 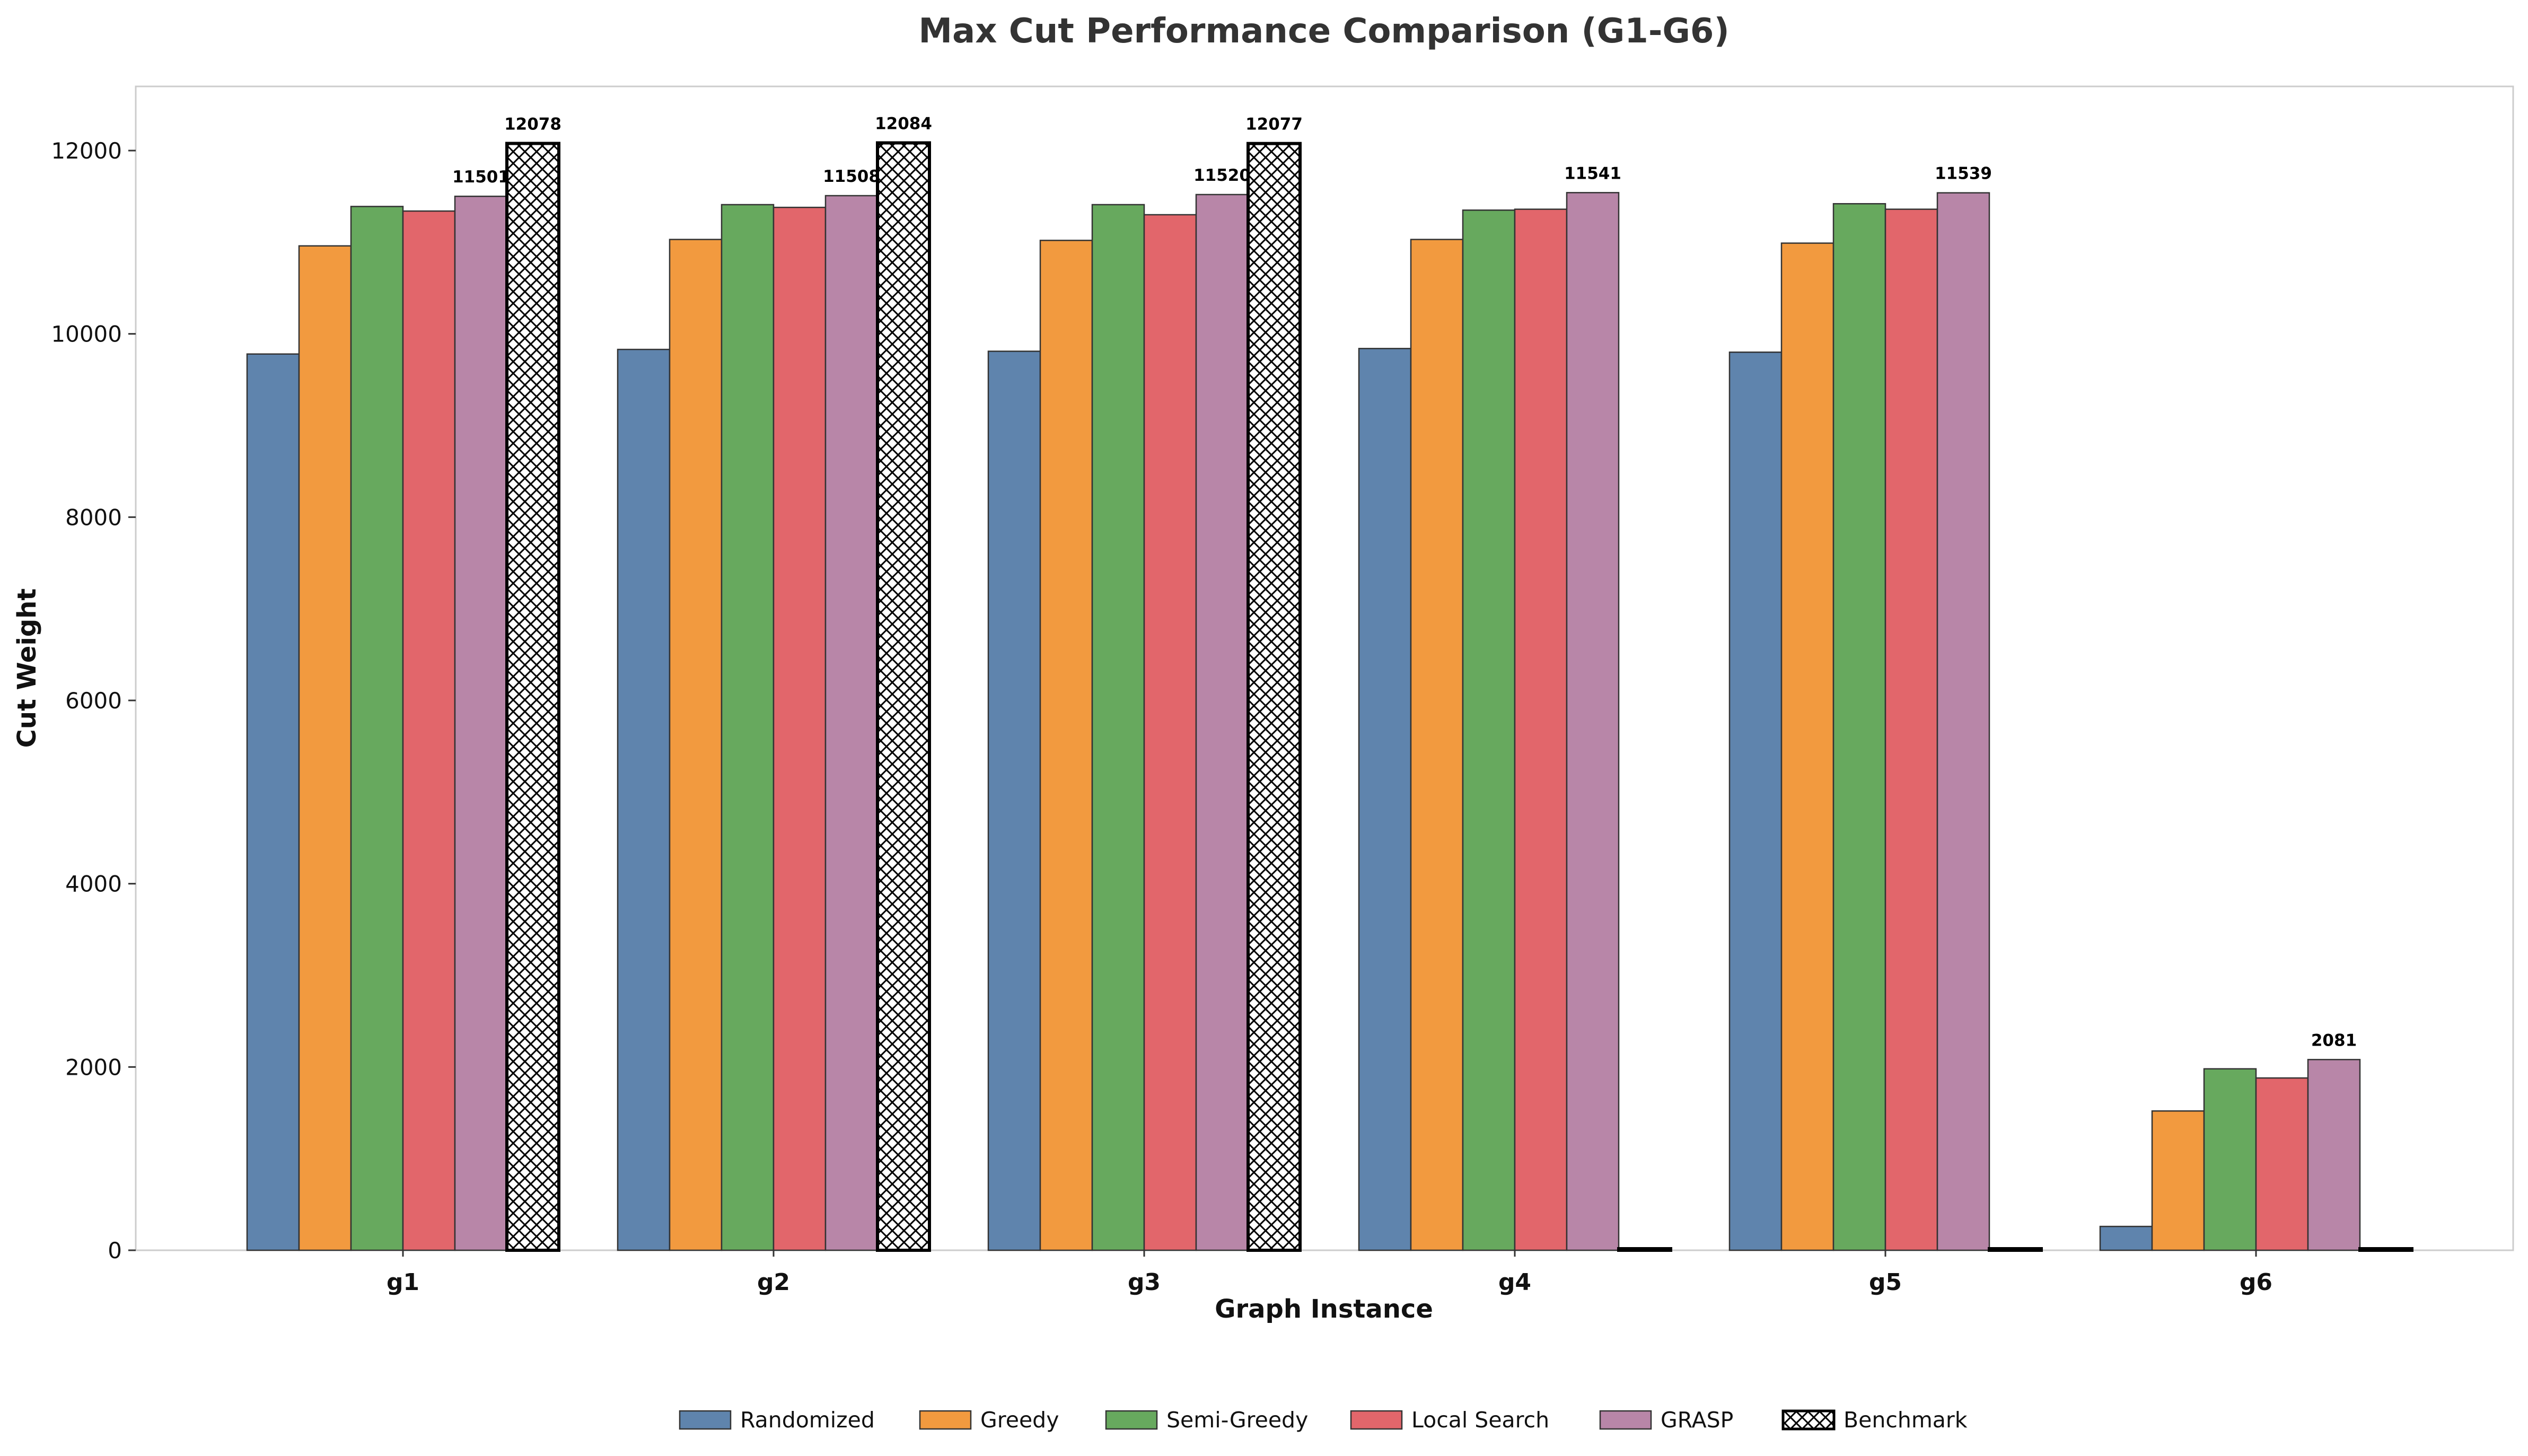 I want to click on bar-g3-grasp, so click(x=1222, y=722).